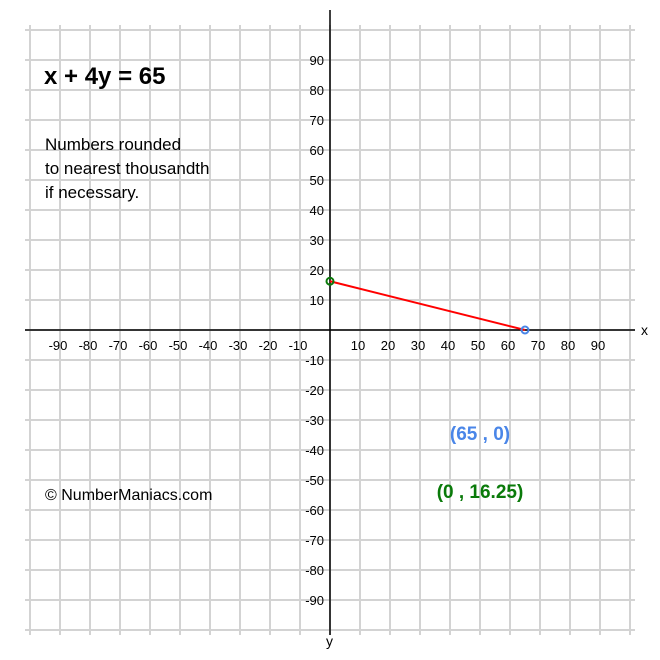 The width and height of the screenshot is (660, 660). What do you see at coordinates (88, 345) in the screenshot?
I see `x-tick-label: -80` at bounding box center [88, 345].